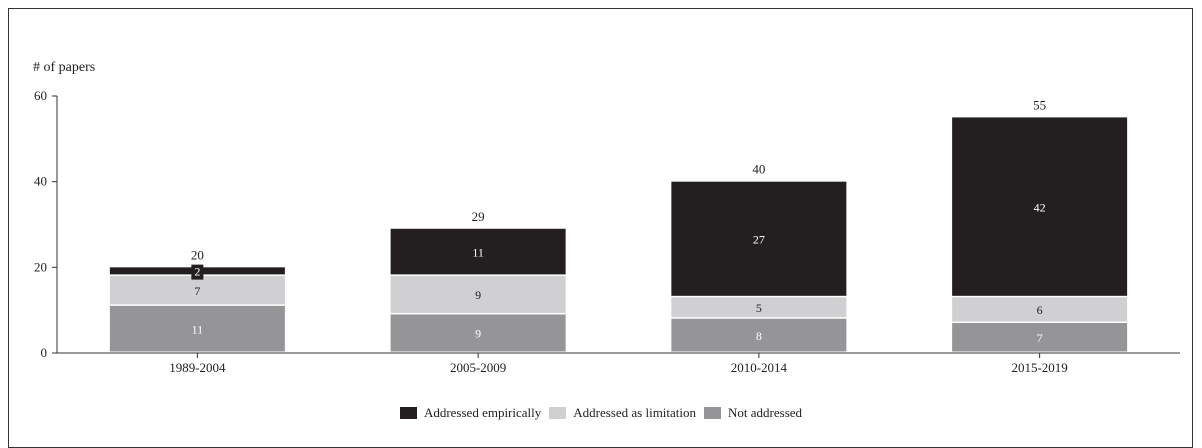 The width and height of the screenshot is (1202, 448). What do you see at coordinates (40, 181) in the screenshot?
I see `y-tick-label: 40` at bounding box center [40, 181].